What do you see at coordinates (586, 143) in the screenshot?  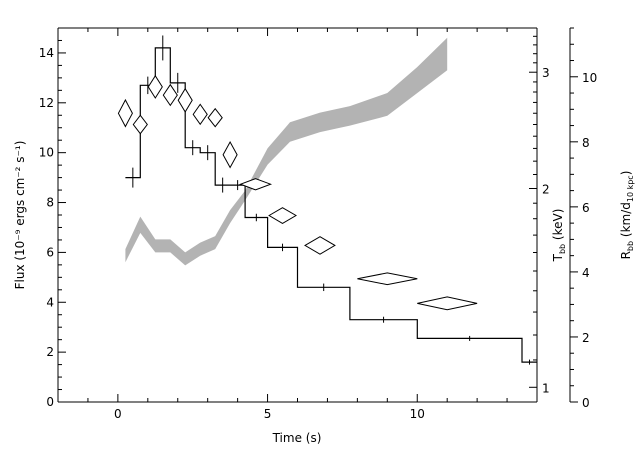 I see `radius-tick-label-4: 8` at bounding box center [586, 143].